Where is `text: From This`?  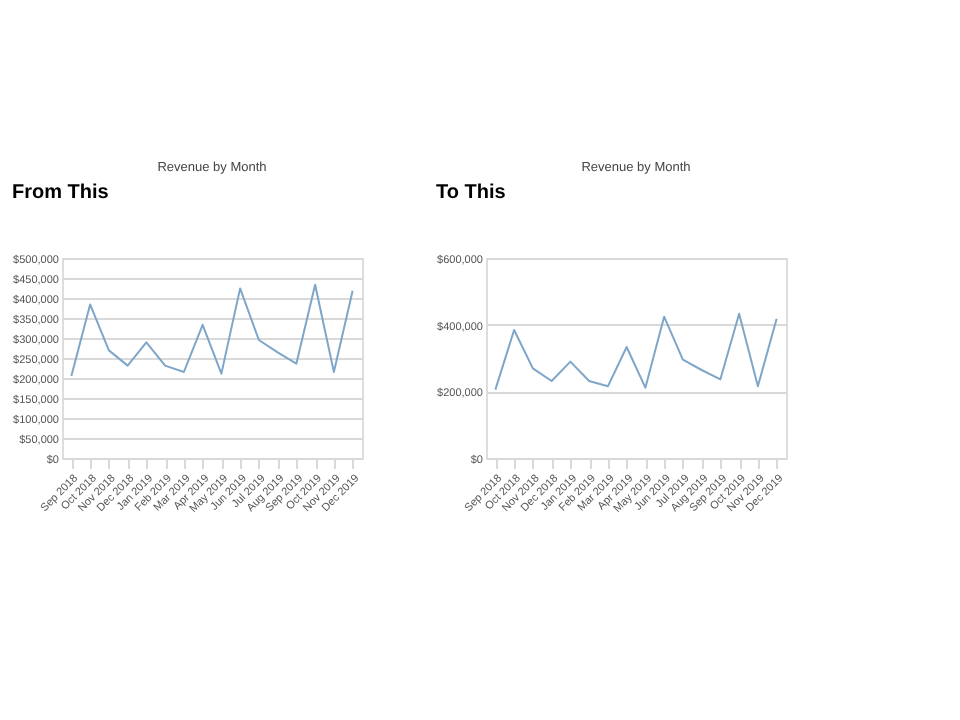 text: From This is located at coordinates (61, 193).